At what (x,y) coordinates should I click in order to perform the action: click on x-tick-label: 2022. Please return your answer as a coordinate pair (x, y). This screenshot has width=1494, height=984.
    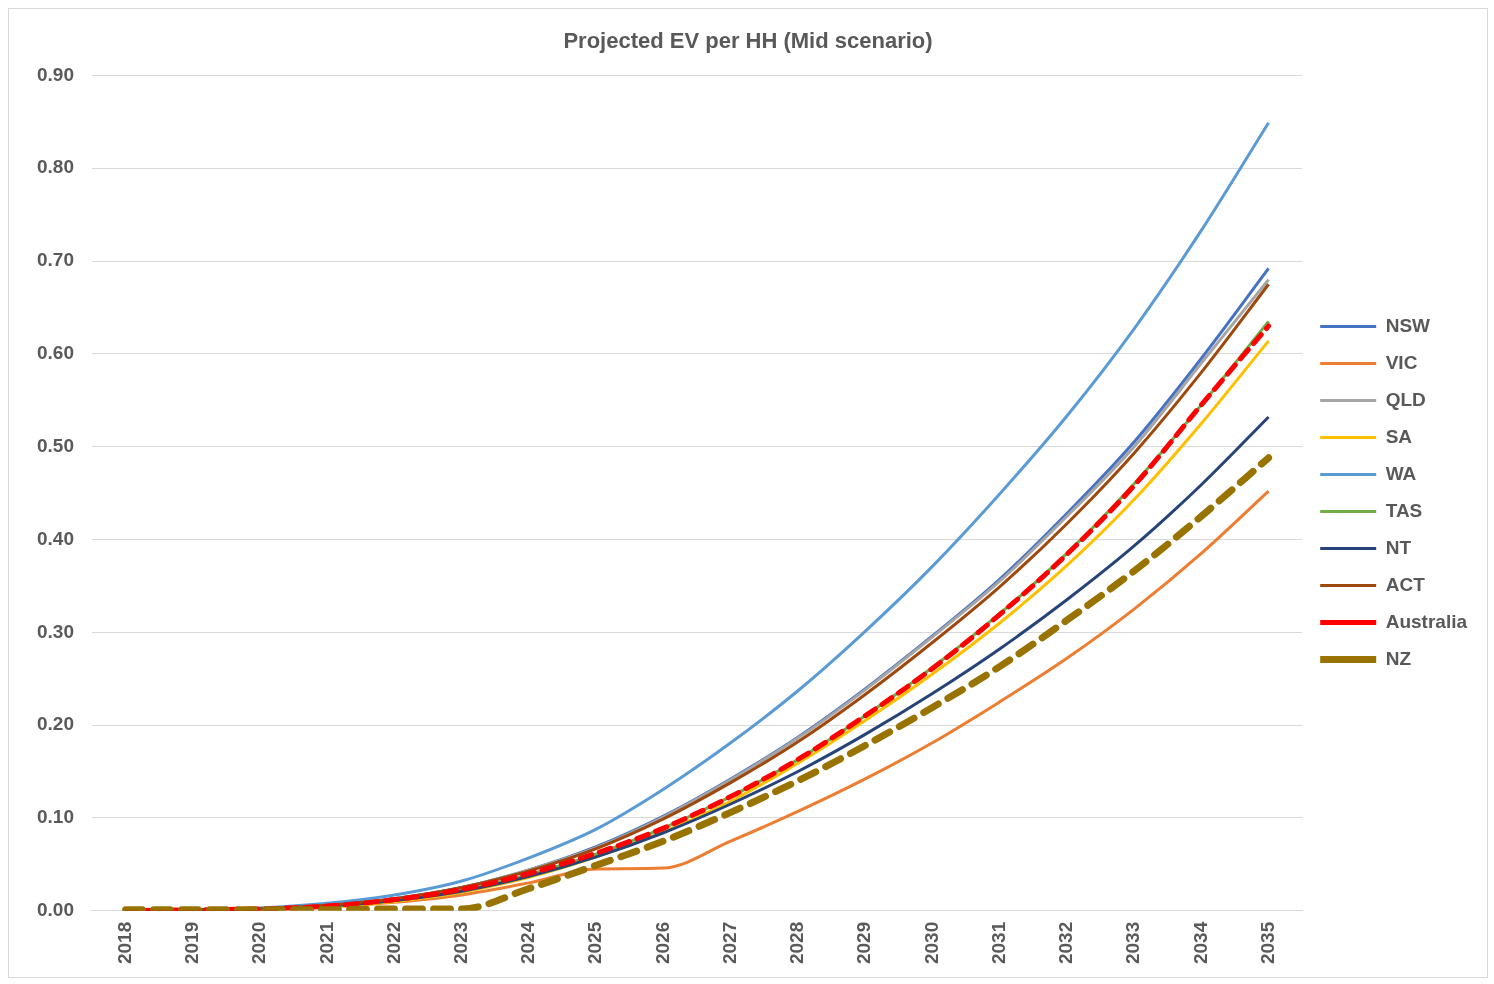
    Looking at the image, I should click on (393, 943).